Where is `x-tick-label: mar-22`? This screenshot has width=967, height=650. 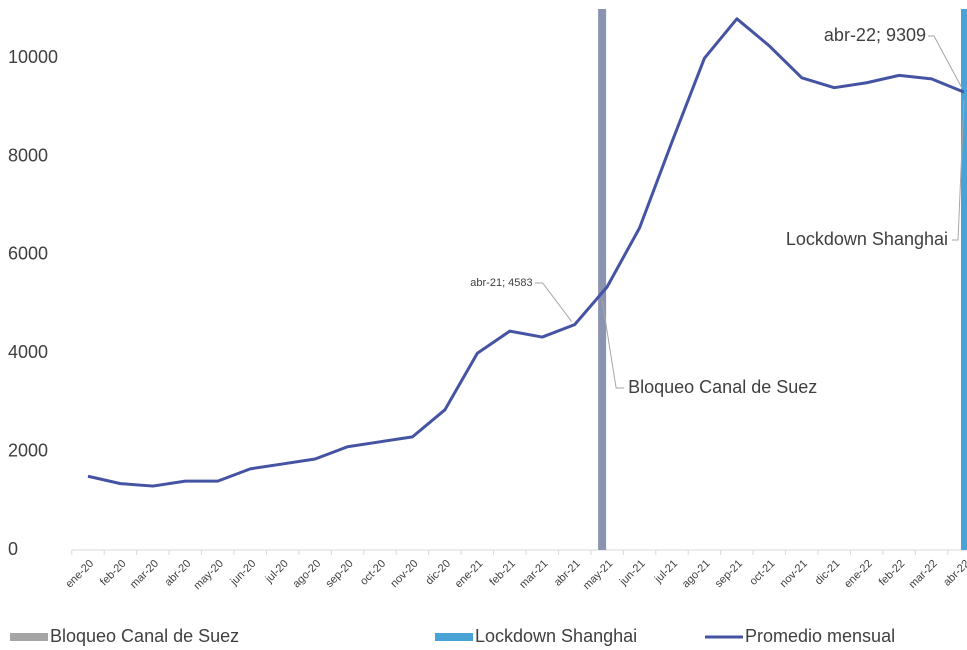 x-tick-label: mar-22 is located at coordinates (923, 574).